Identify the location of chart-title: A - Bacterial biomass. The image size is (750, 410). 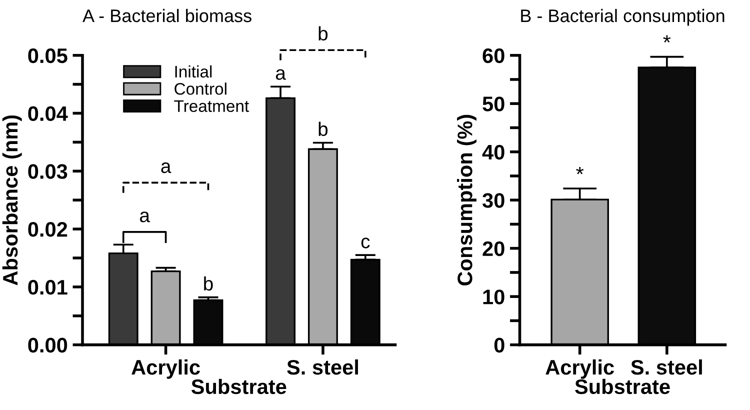
(167, 15).